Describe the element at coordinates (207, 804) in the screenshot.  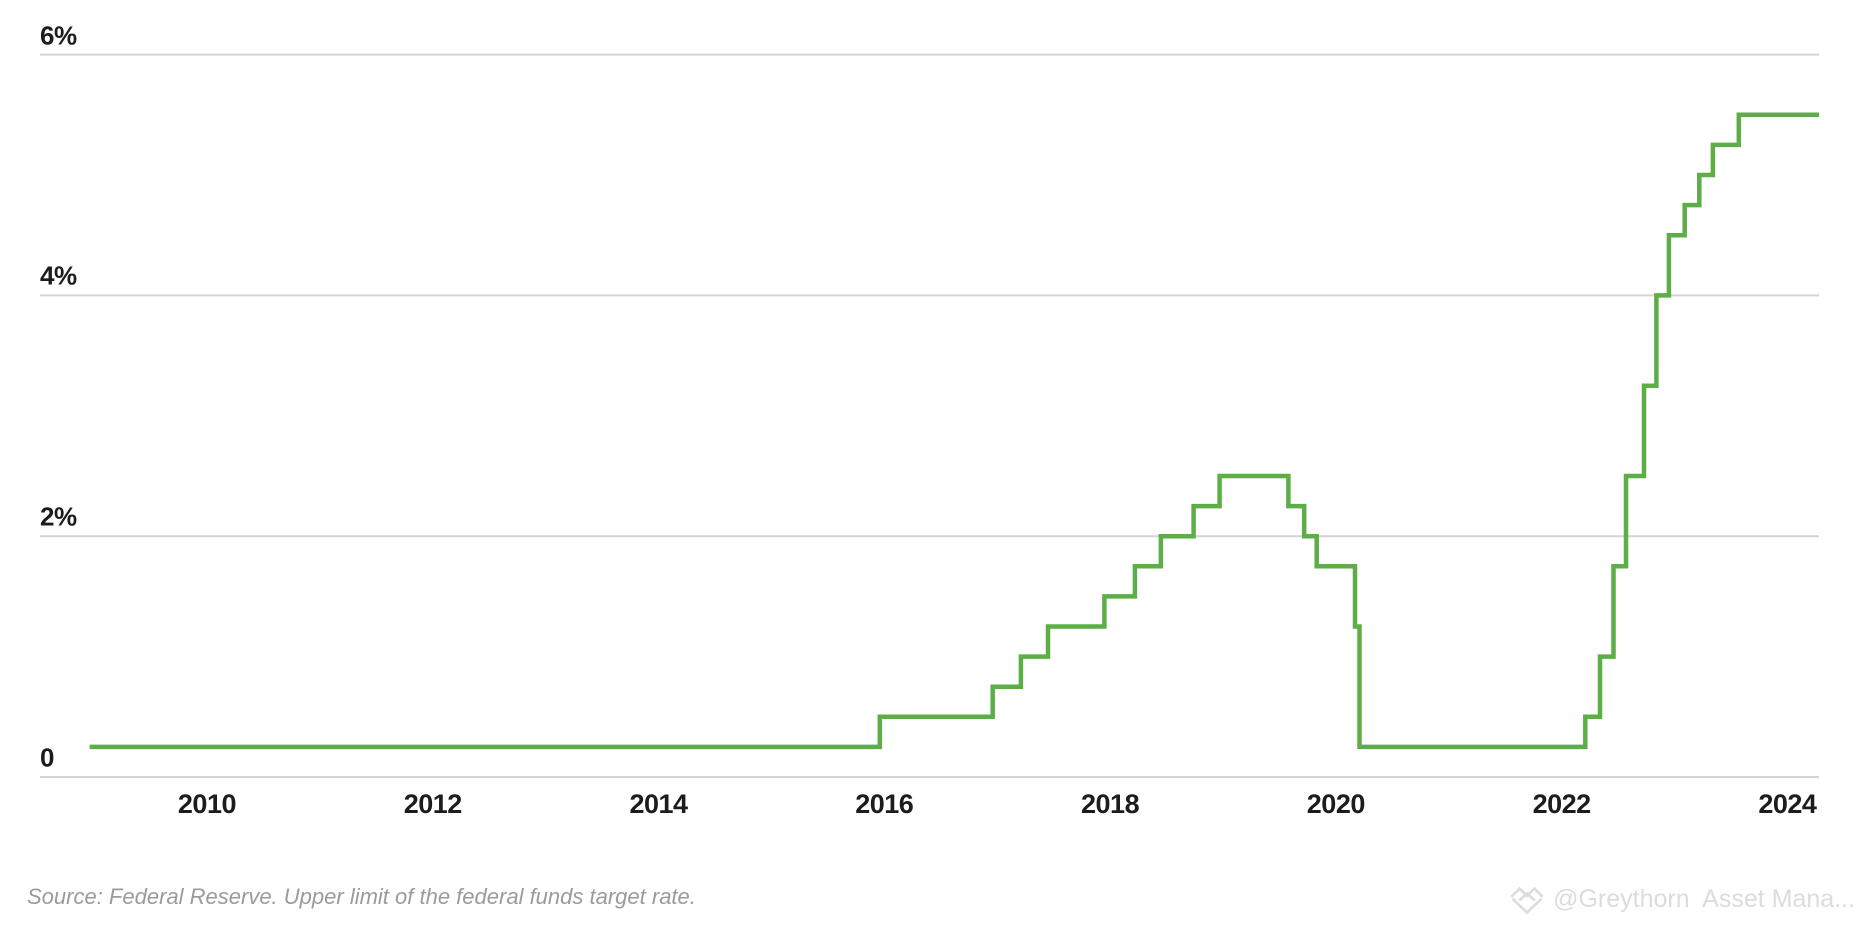
I see `x-axis-tick-label: 2010` at that location.